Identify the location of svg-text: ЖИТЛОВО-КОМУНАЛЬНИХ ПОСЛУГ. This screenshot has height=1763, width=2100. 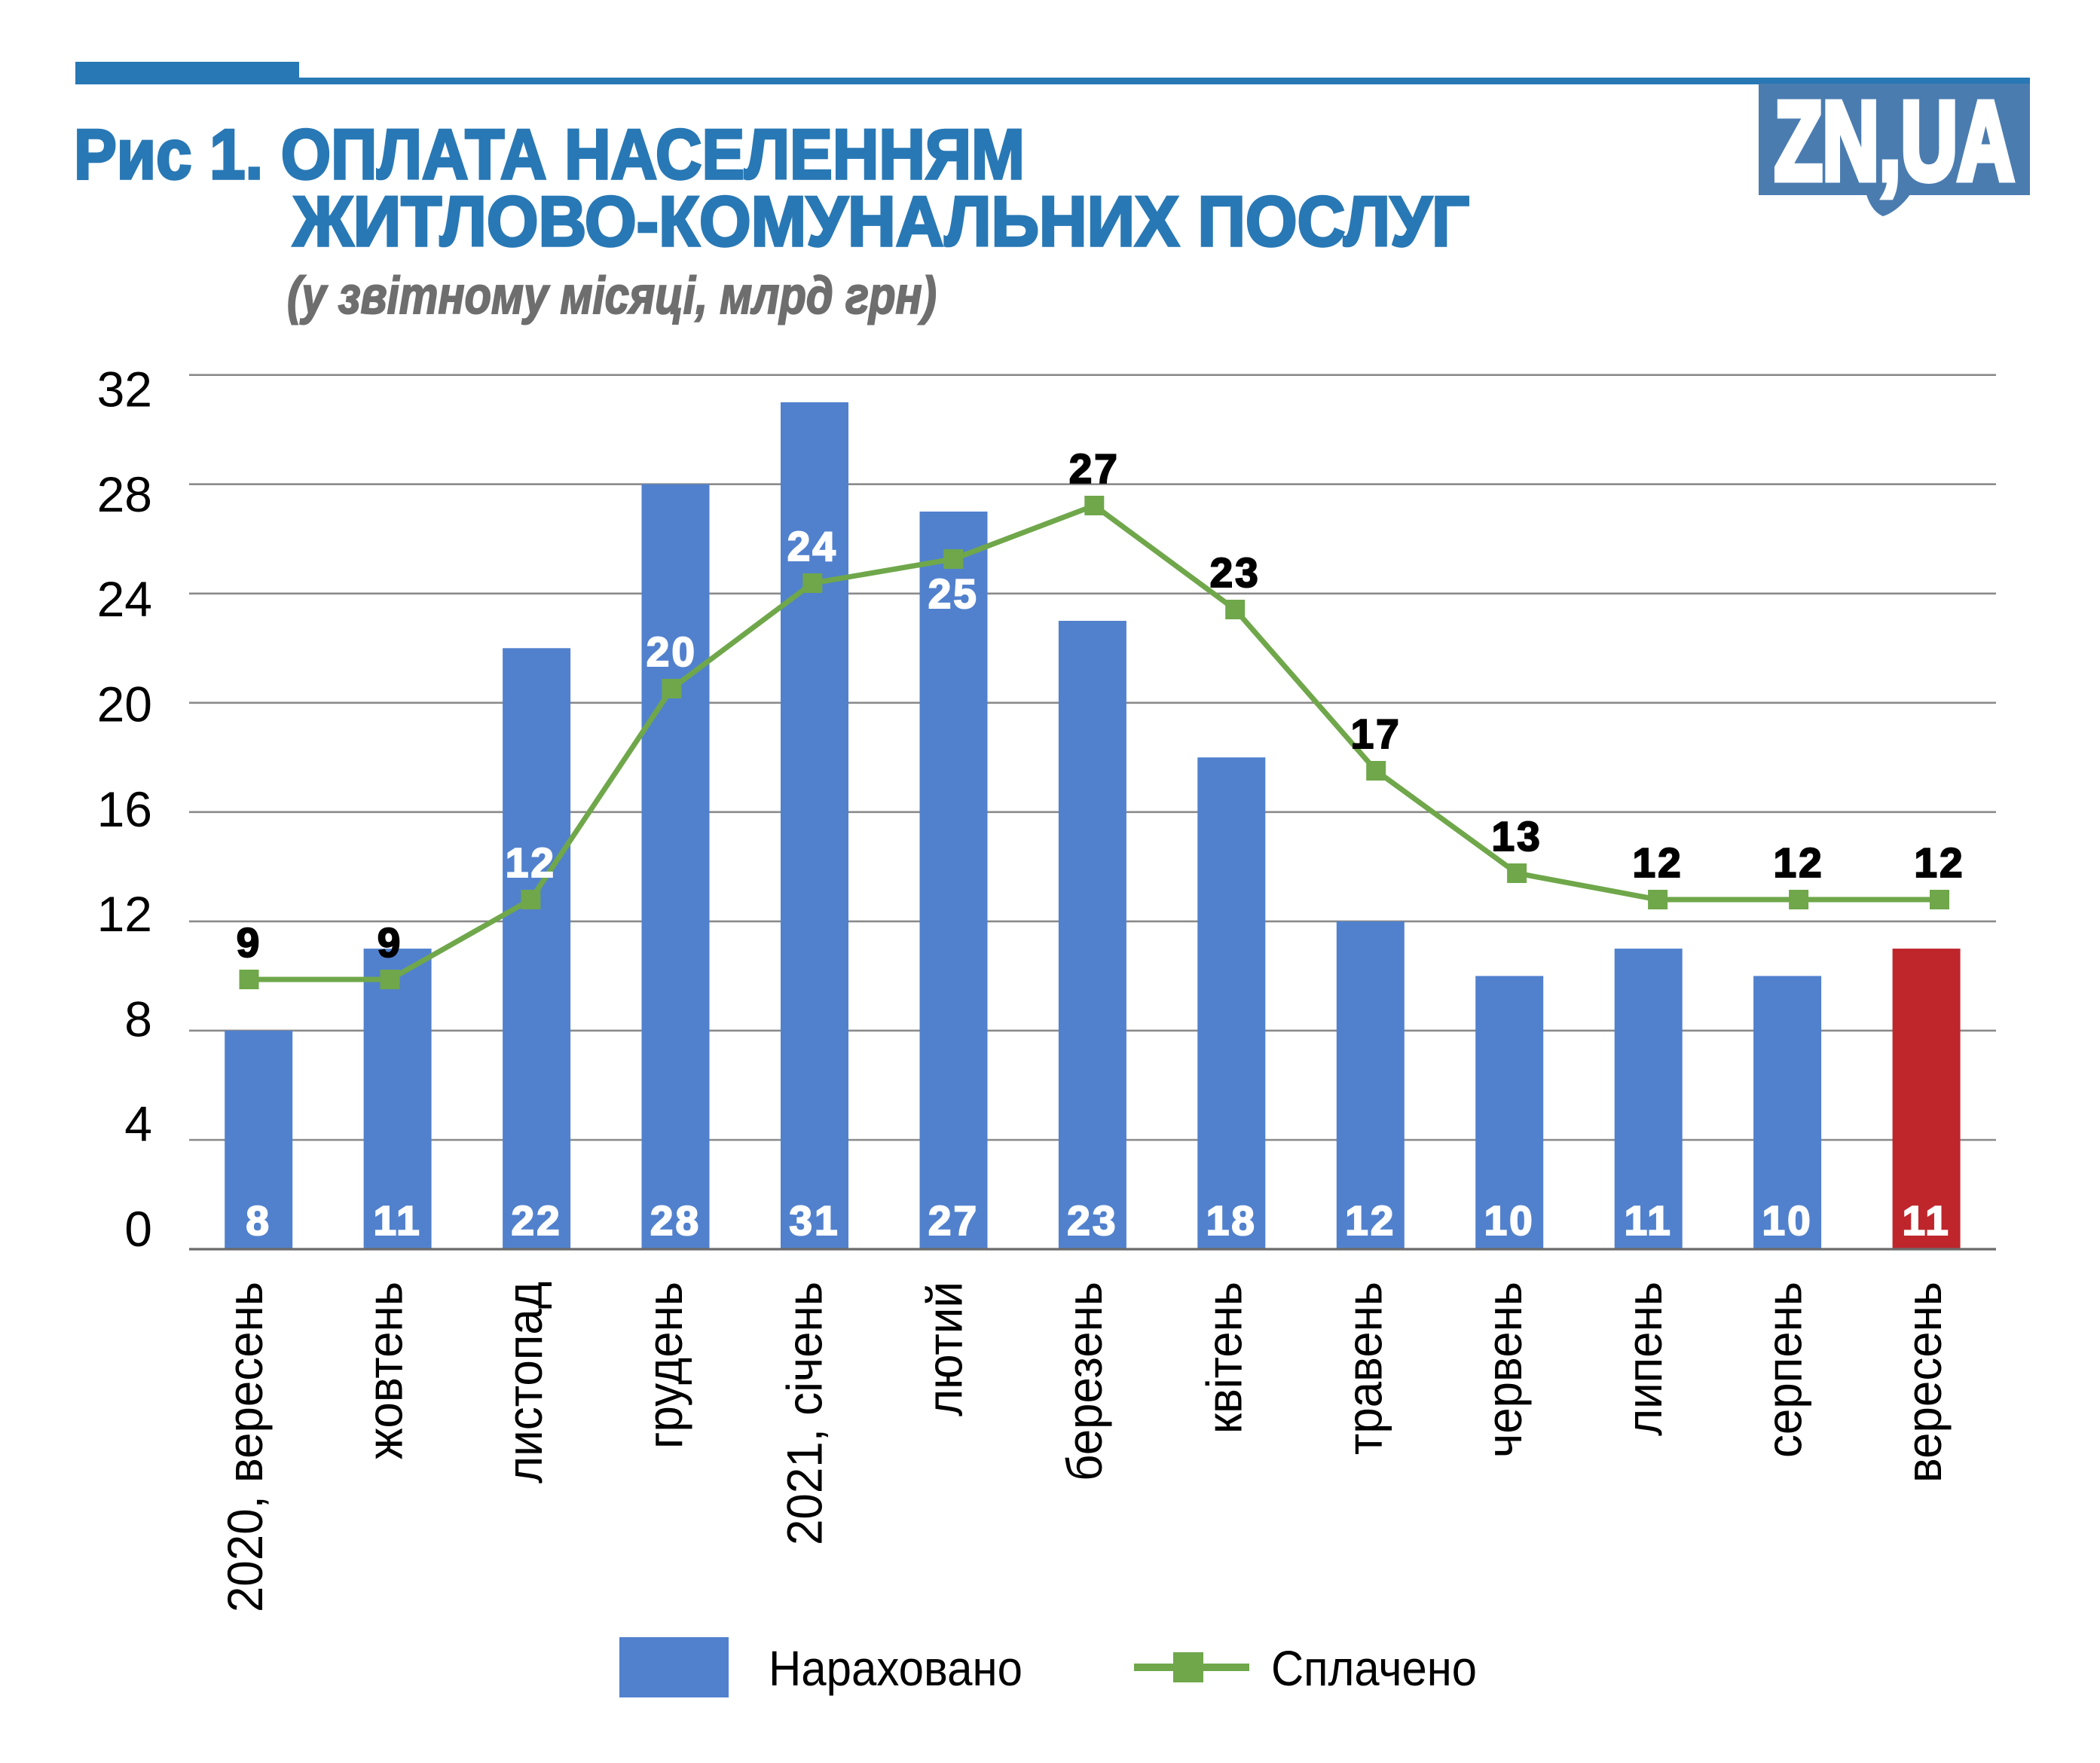
(880, 222).